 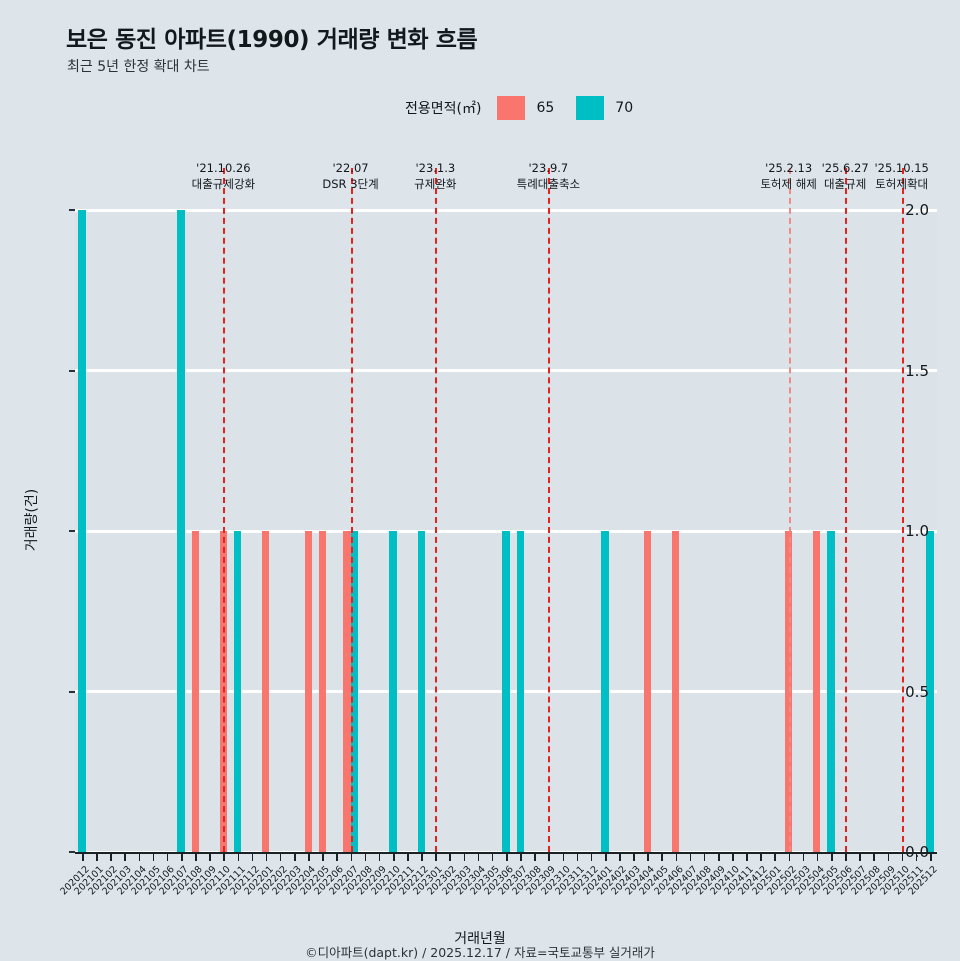 I want to click on event-name: 특례대출축소, so click(x=548, y=184).